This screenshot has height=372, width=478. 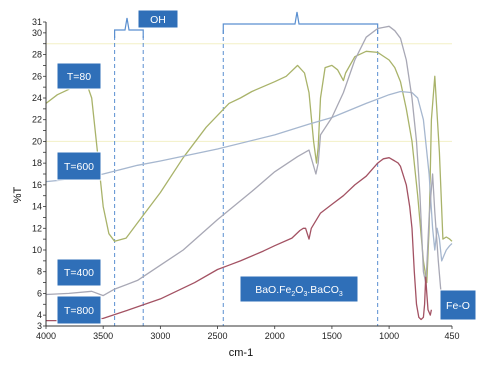 I want to click on bao-fe2o3-baco3-label: BaO.Fe2O3.BaCO3, so click(x=299, y=289).